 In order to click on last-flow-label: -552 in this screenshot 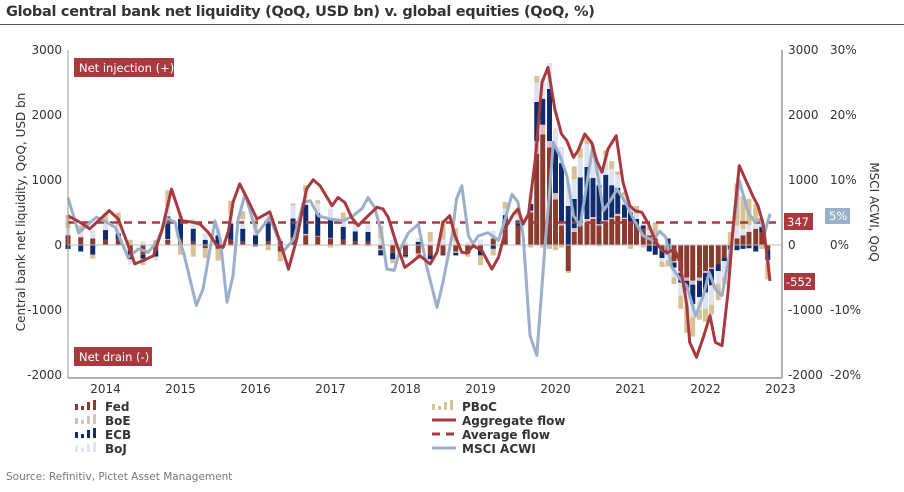, I will do `click(799, 282)`.